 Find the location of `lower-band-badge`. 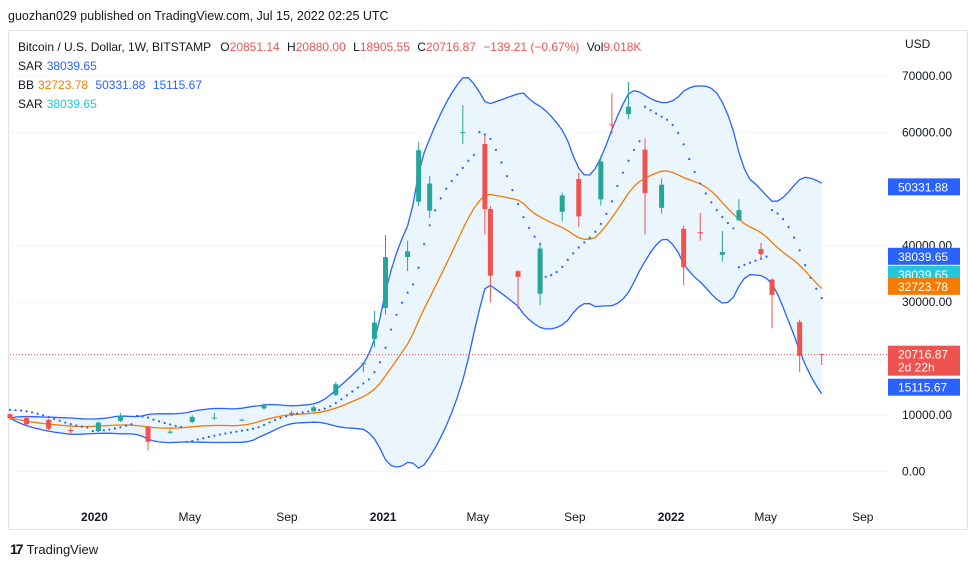

lower-band-badge is located at coordinates (924, 387).